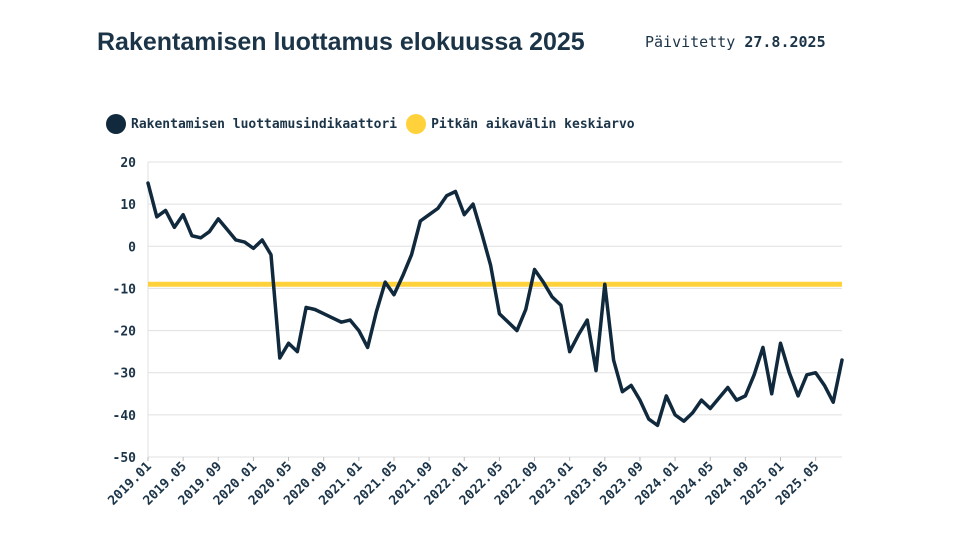  Describe the element at coordinates (125, 311) in the screenshot. I see `y-axis-ticks: 20 10 0 -10 -20 -30 -40 -50` at that location.